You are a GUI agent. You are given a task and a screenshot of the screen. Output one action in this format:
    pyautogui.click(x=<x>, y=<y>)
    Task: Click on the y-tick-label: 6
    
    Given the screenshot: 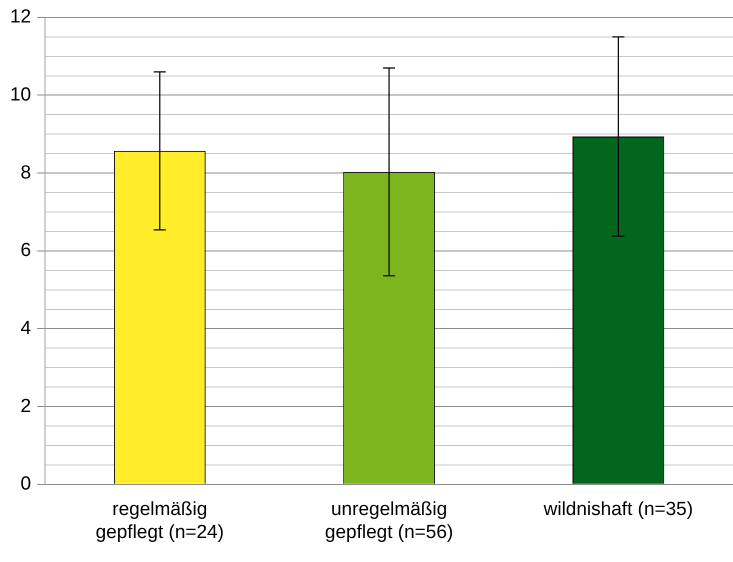 What is the action you would take?
    pyautogui.click(x=26, y=251)
    